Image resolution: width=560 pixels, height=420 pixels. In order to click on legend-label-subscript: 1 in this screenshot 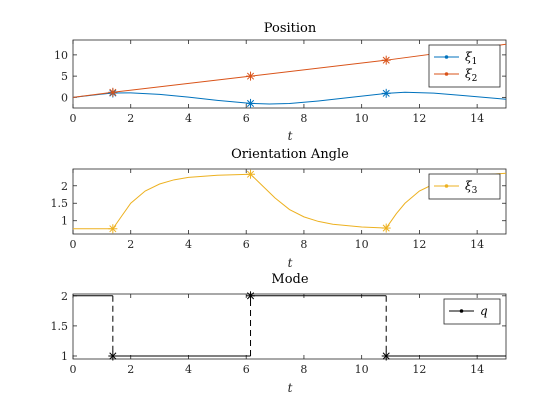, I will do `click(475, 62)`.